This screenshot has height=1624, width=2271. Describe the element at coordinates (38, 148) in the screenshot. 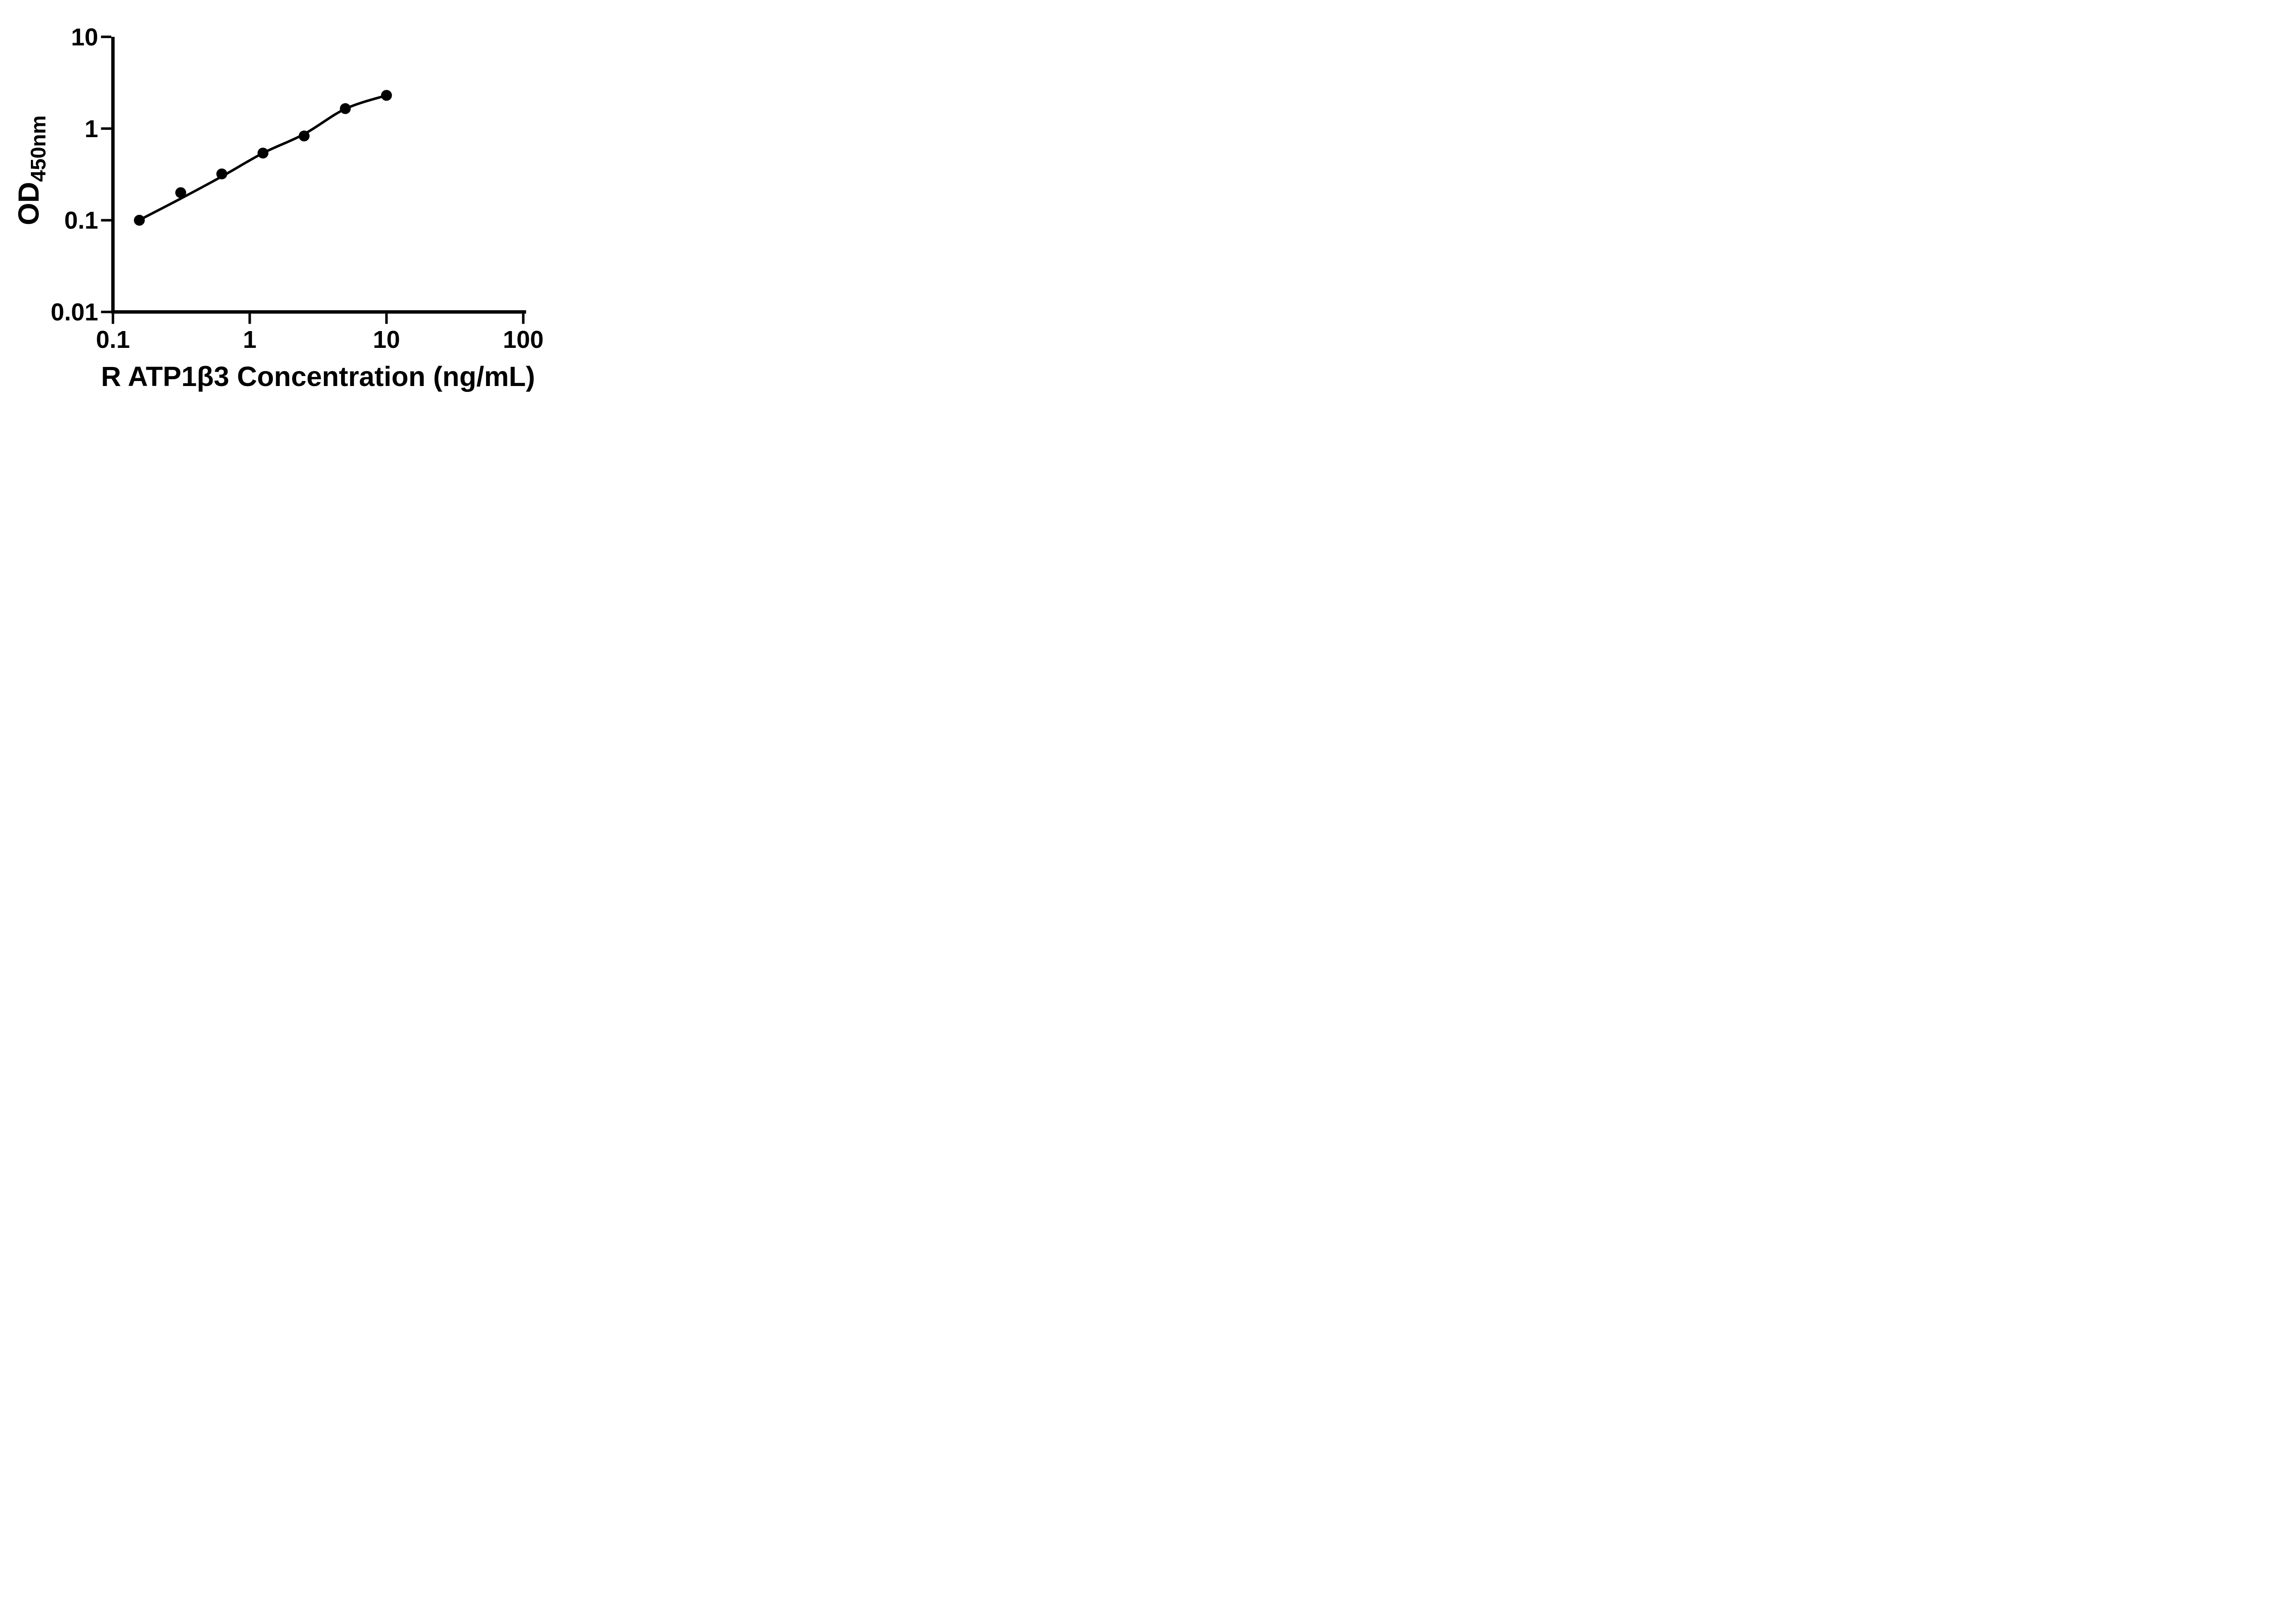

I see `y-axis-title-subscript: 450nm` at that location.